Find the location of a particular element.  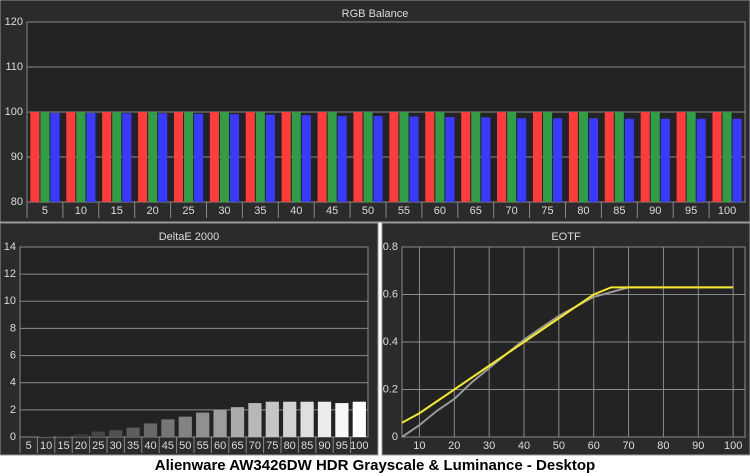

y-tick-label: 12 is located at coordinates (10, 274).